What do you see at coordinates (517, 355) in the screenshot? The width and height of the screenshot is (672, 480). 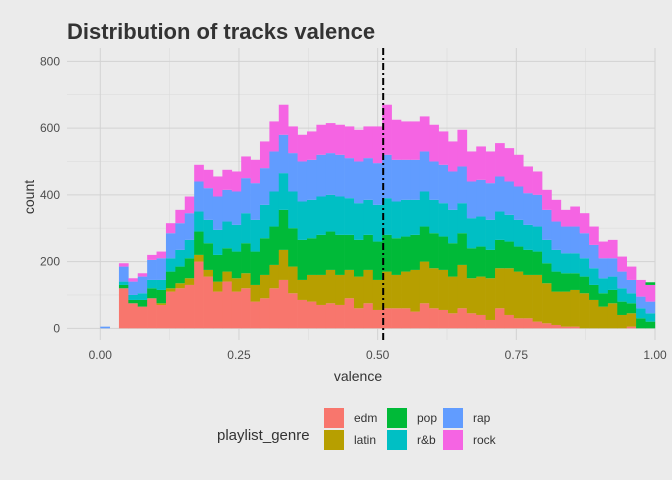 I see `x-tick-label: 0.75` at bounding box center [517, 355].